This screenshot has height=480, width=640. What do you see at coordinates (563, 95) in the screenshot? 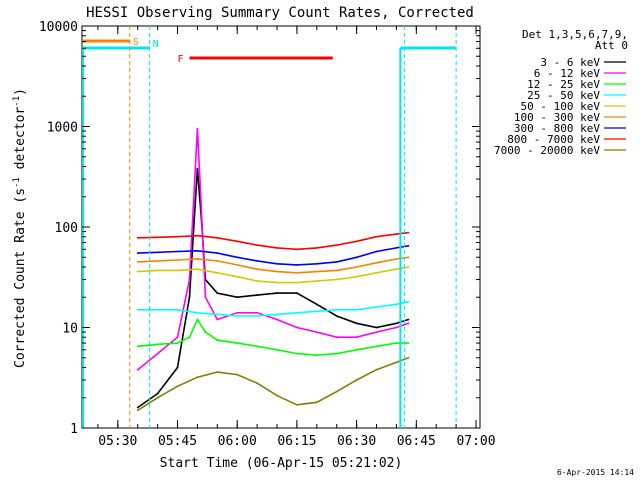
I see `legend-label: 25 - 50 keV` at bounding box center [563, 95].